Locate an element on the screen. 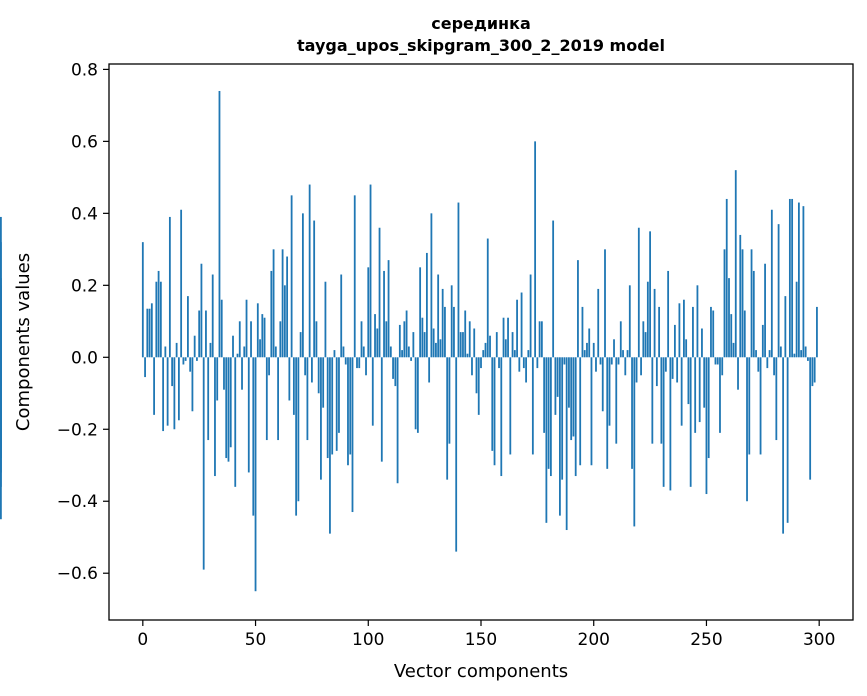 This screenshot has width=867, height=696. y-tick-label: 0.0 is located at coordinates (84, 358).